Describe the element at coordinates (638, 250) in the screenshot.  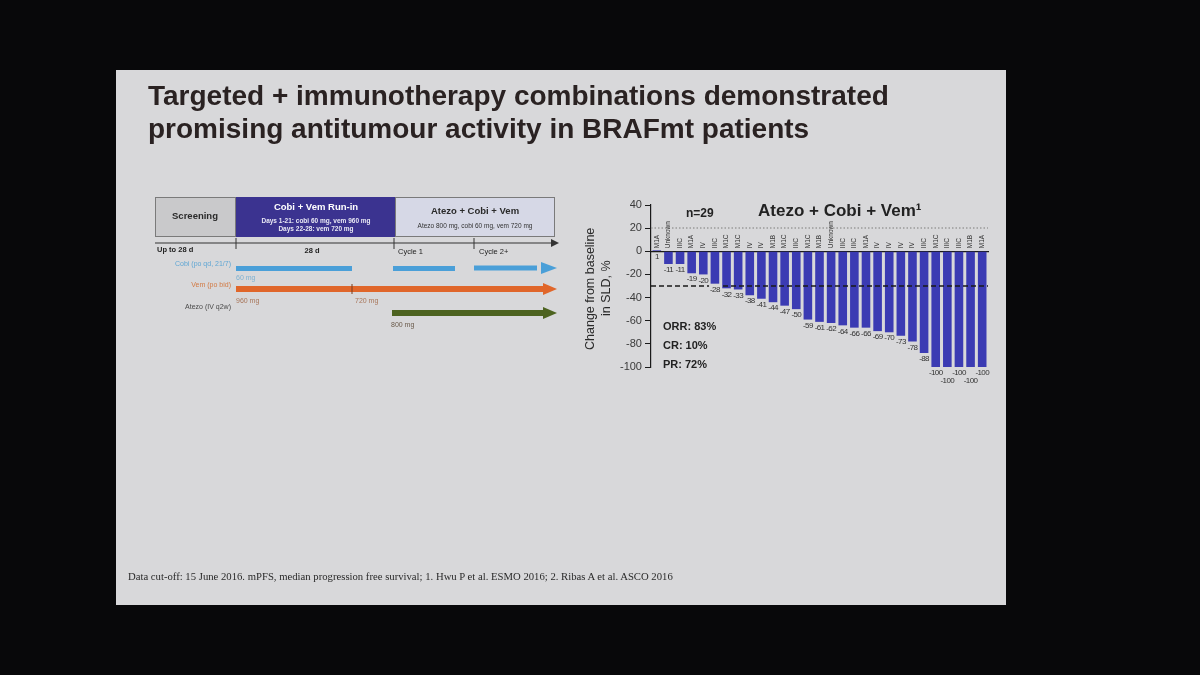
I see `y-tick-label: 0` at that location.